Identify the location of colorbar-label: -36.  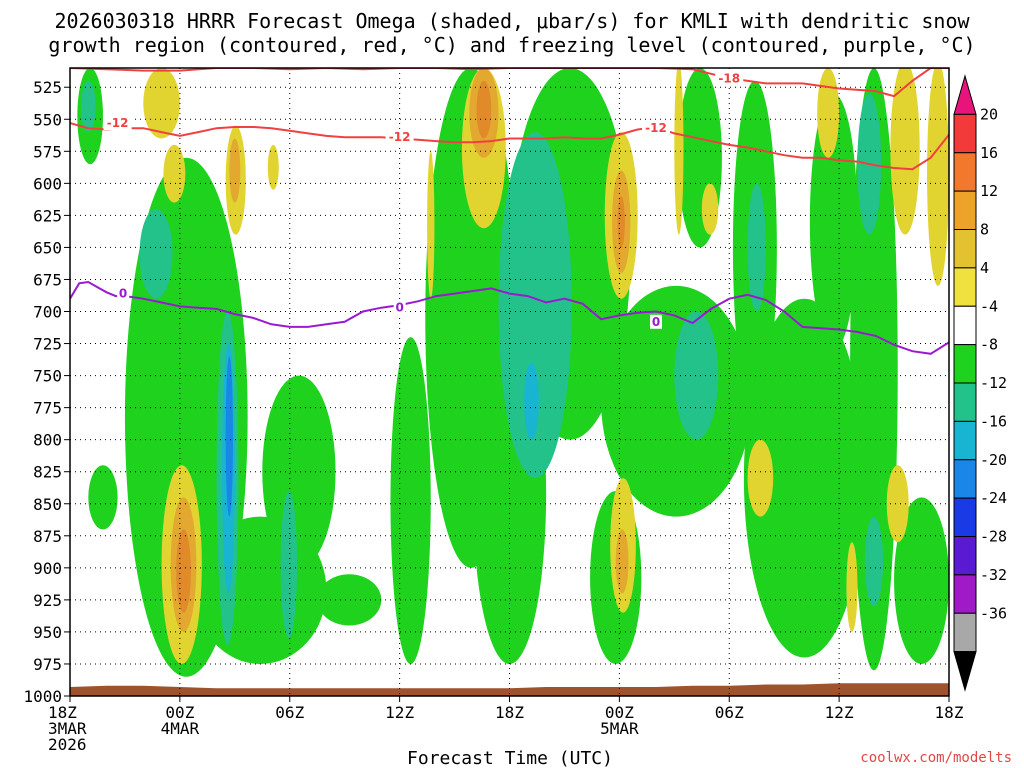
(993, 613).